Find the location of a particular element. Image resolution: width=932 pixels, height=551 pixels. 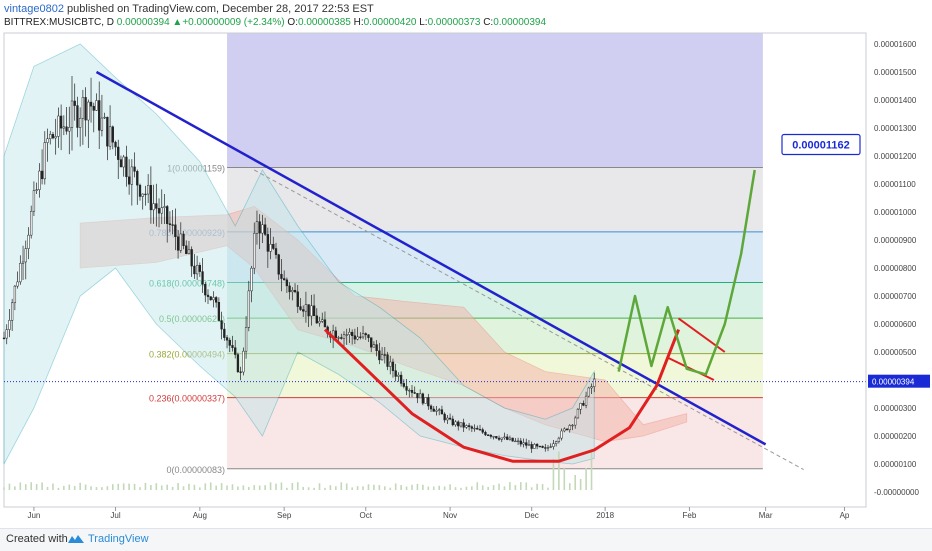

fib-label: 0.618(0.00000748) is located at coordinates (187, 284).